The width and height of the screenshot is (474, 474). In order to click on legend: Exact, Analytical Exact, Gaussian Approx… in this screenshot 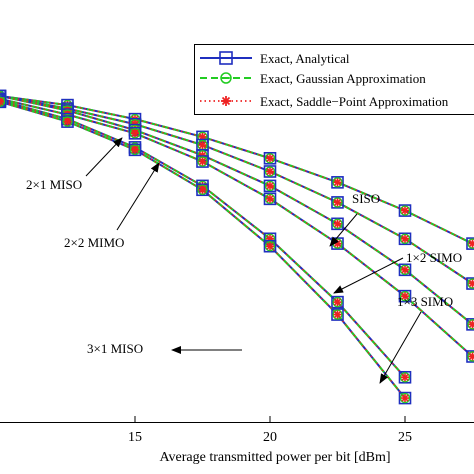, I will do `click(334, 79)`.